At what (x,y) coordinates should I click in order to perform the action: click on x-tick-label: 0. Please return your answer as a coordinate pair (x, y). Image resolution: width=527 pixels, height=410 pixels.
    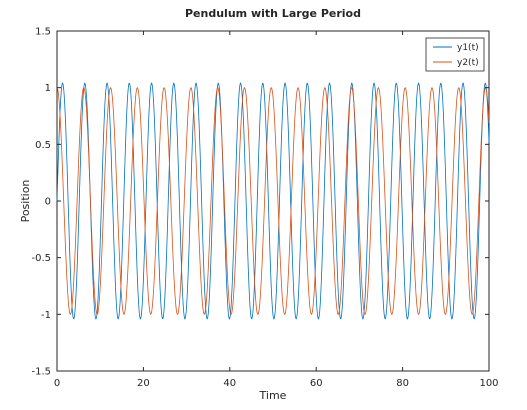
    Looking at the image, I should click on (57, 383).